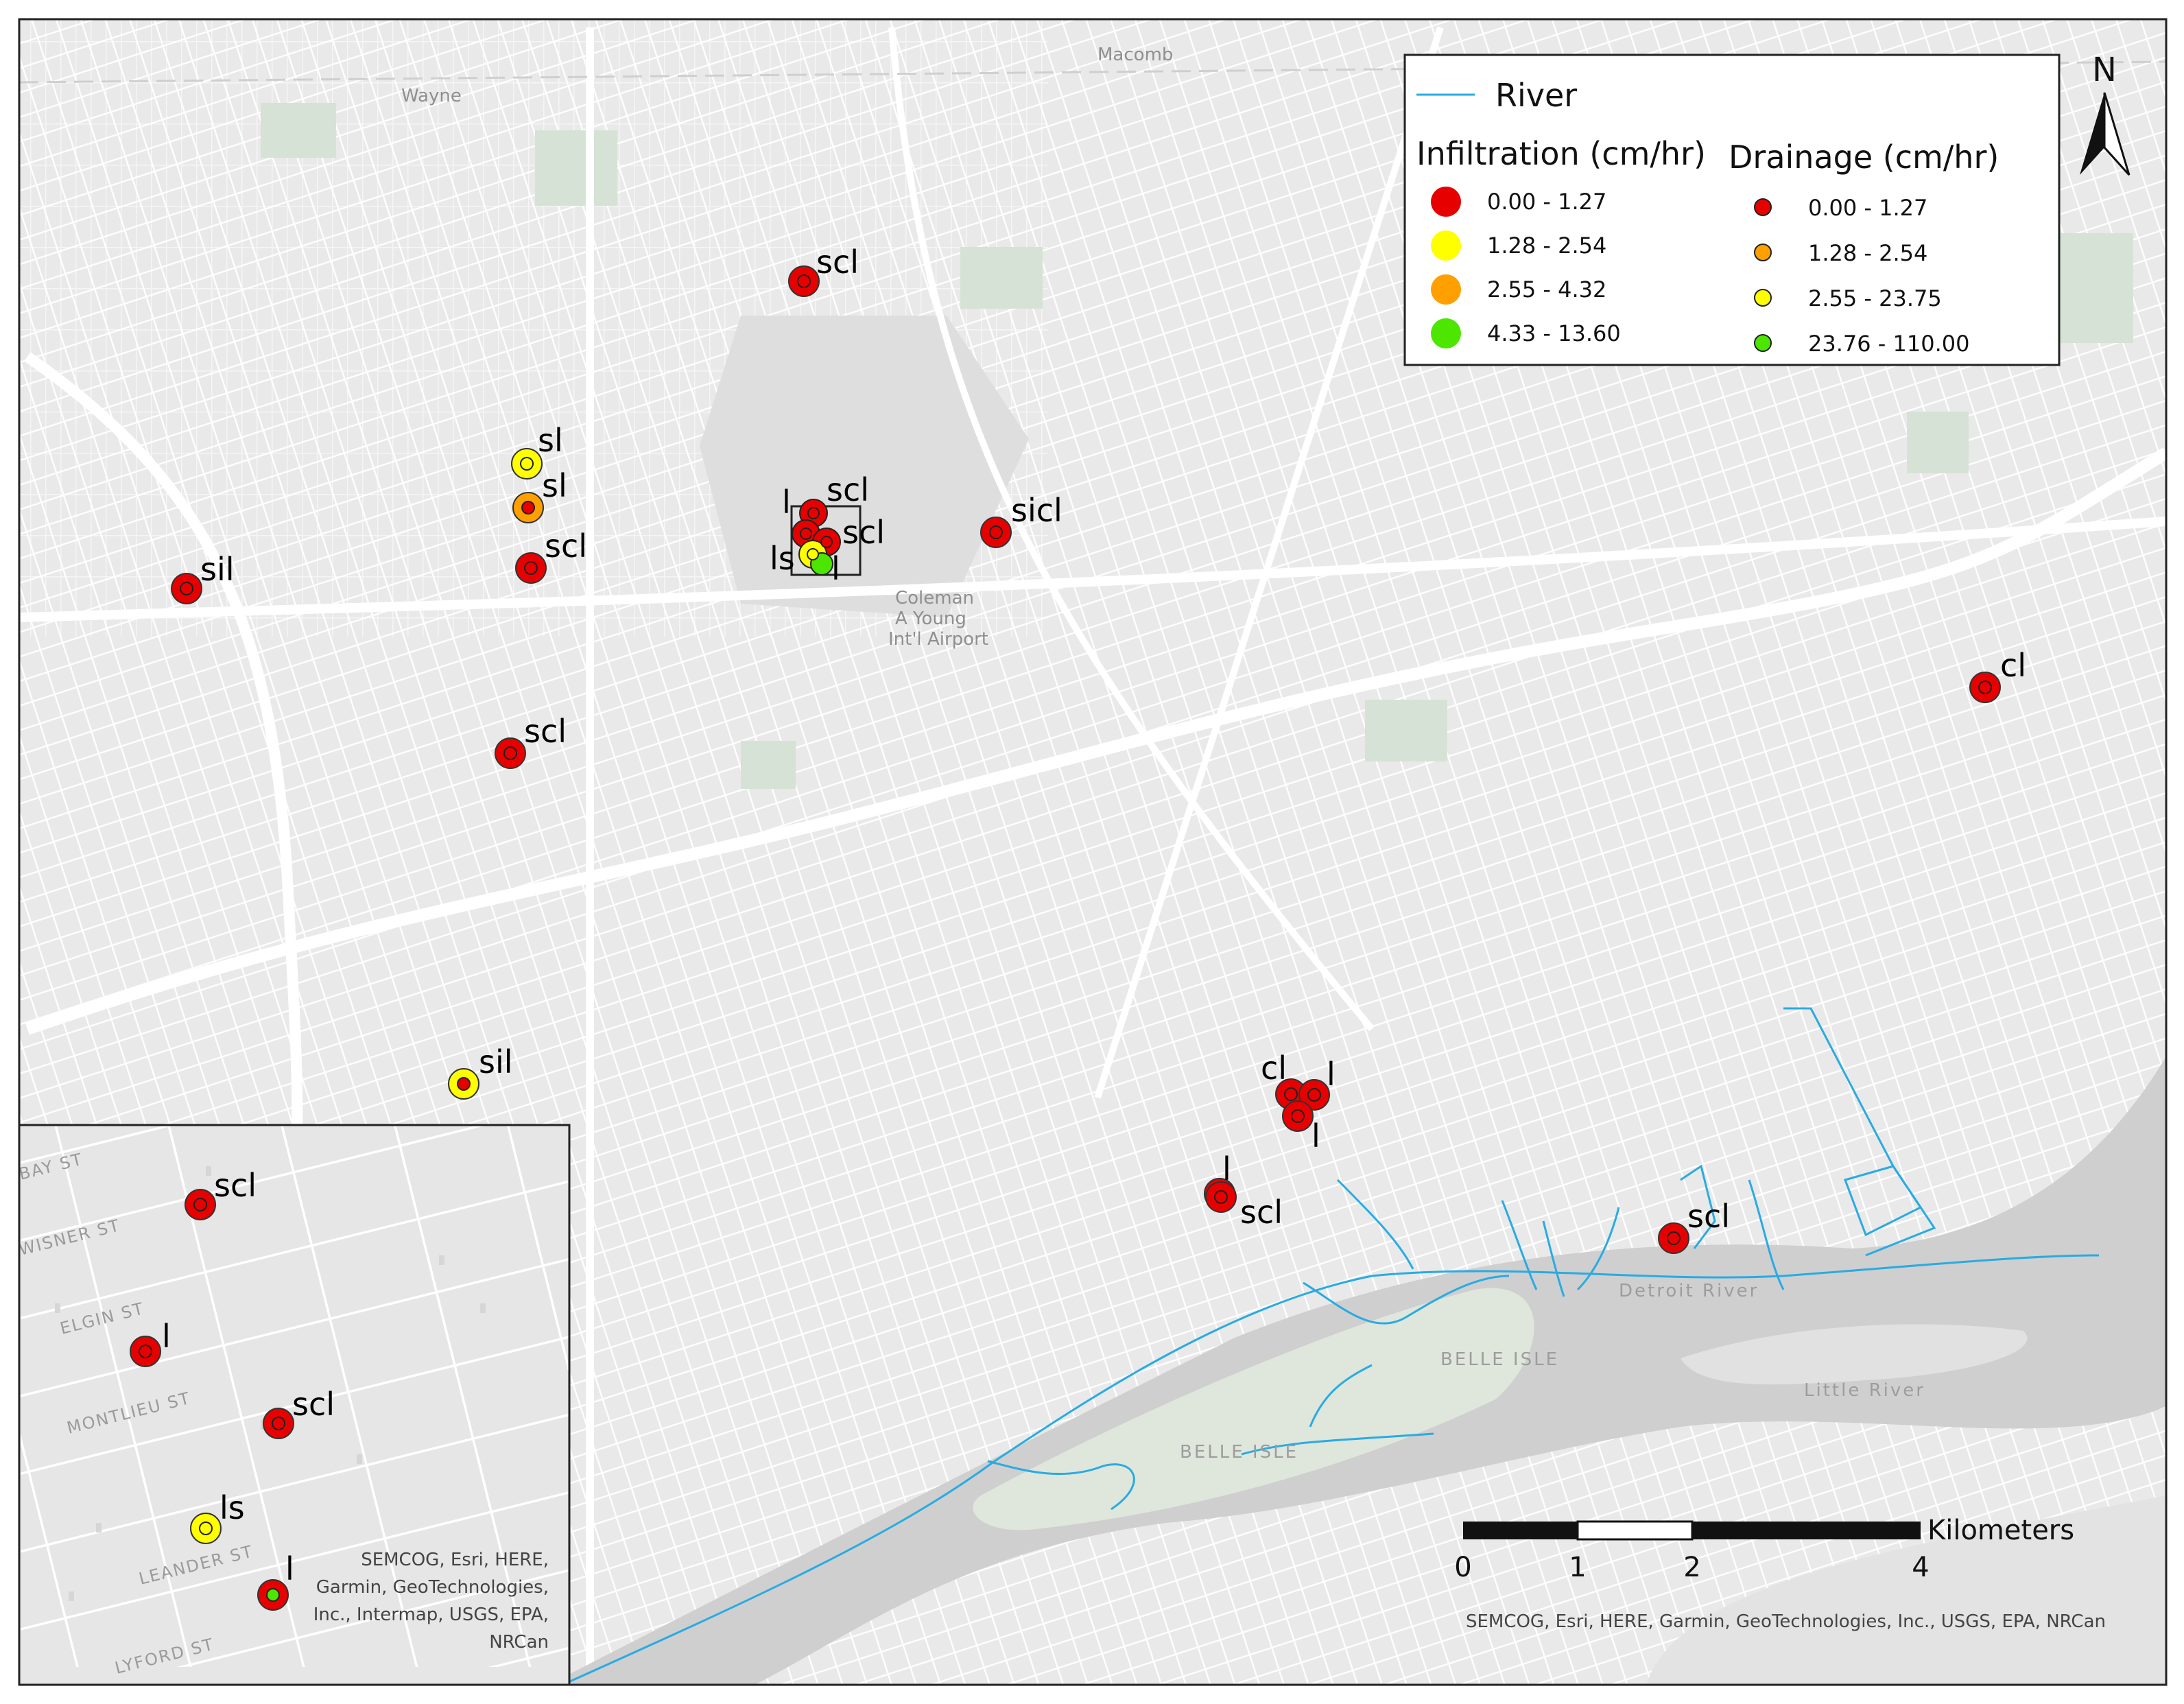 The width and height of the screenshot is (2184, 1704). Describe the element at coordinates (232, 1508) in the screenshot. I see `soil-texture-label: ls` at that location.